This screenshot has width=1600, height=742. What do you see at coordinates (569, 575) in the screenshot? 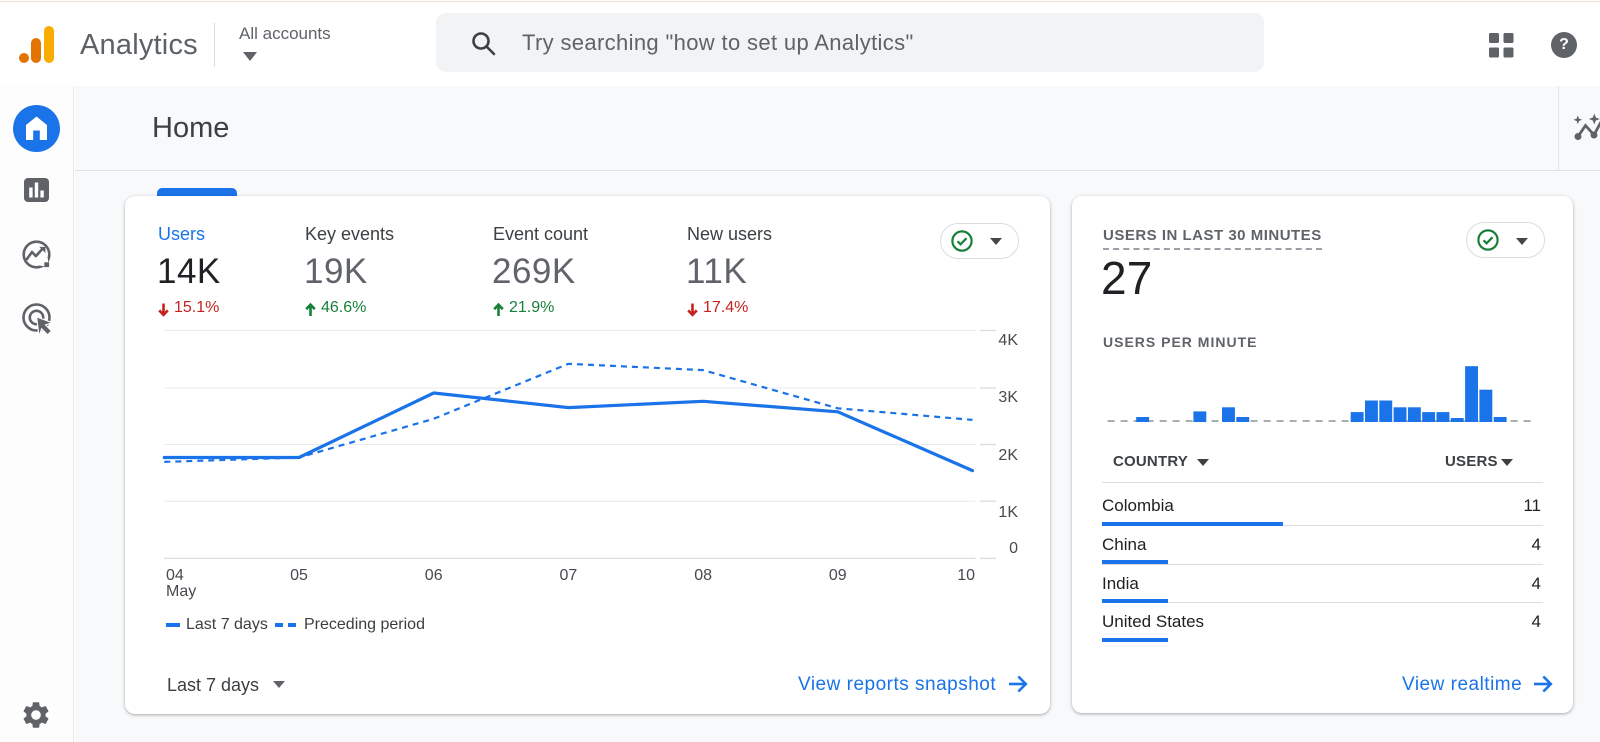
I see `svg-text: 07` at bounding box center [569, 575].